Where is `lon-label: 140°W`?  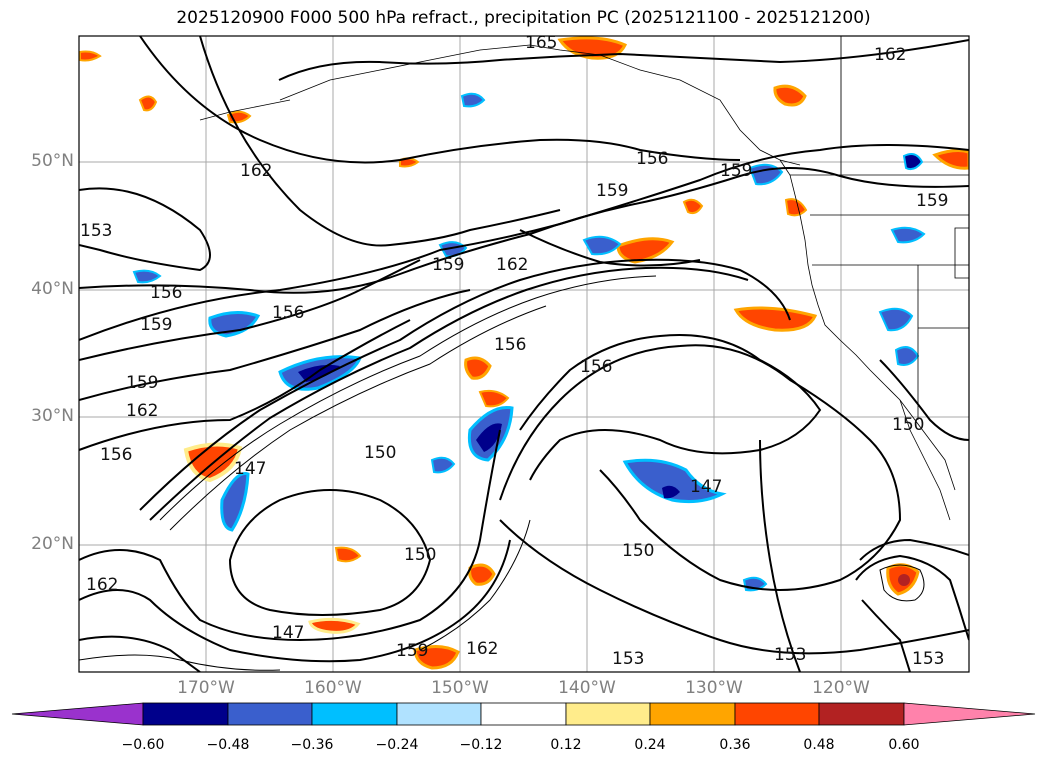
lon-label: 140°W is located at coordinates (587, 688).